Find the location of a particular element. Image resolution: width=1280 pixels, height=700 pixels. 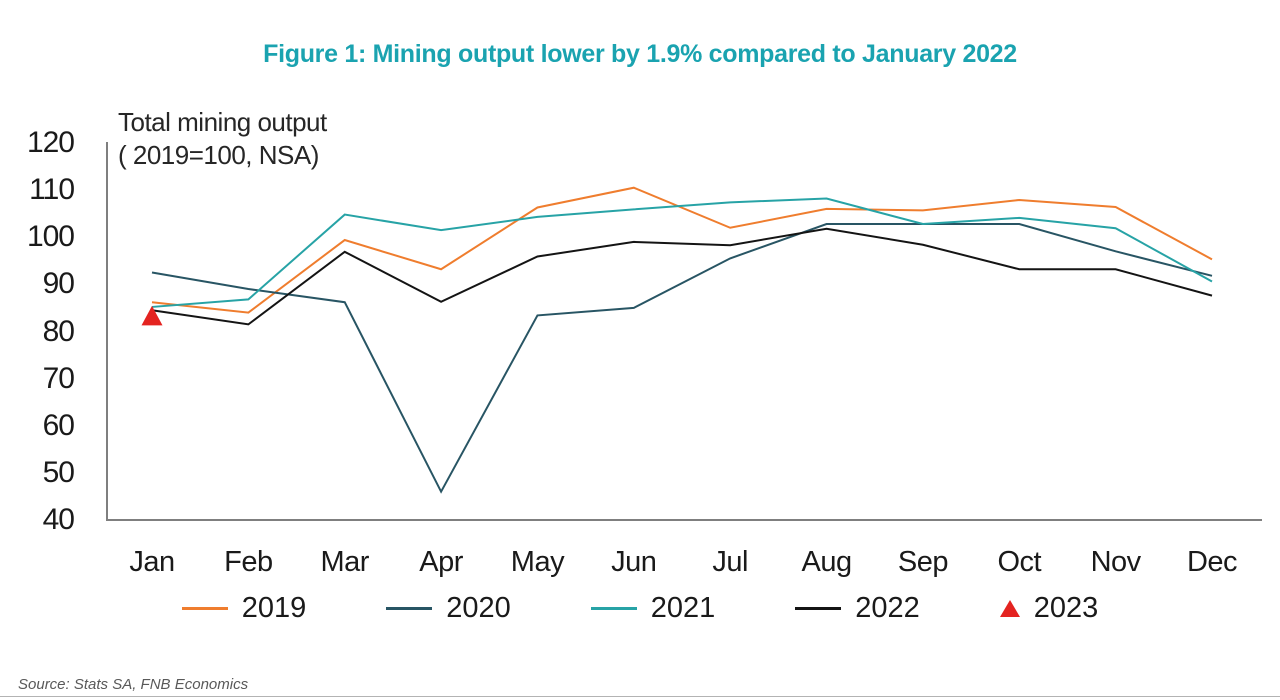

line-series-2021 is located at coordinates (682, 252).